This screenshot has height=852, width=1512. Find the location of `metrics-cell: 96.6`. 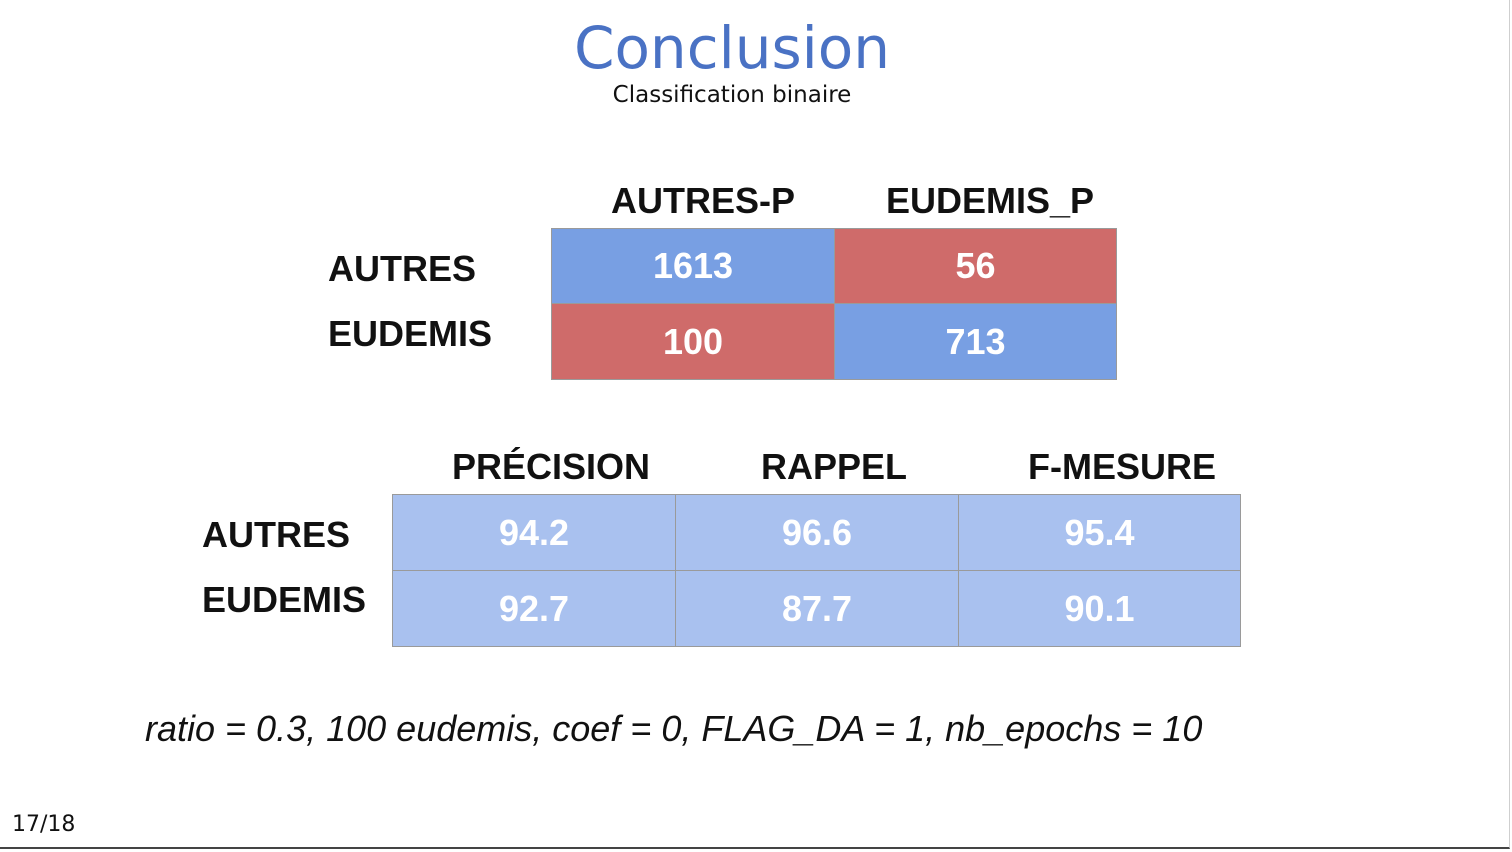

metrics-cell: 96.6 is located at coordinates (817, 532).